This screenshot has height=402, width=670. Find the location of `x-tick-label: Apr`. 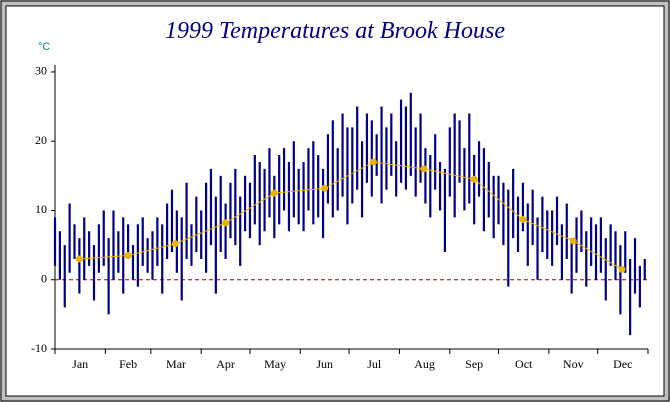

x-tick-label: Apr is located at coordinates (225, 364).